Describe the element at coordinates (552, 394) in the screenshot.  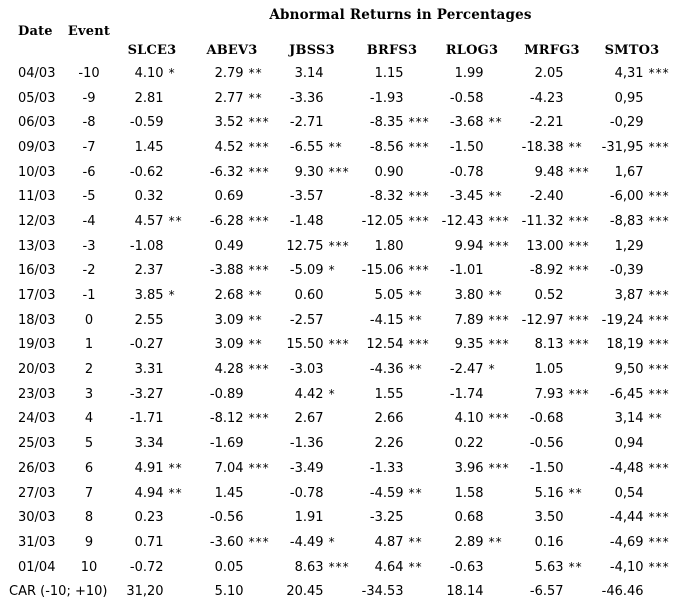
I see `return-cell: 7.93 ***` at that location.